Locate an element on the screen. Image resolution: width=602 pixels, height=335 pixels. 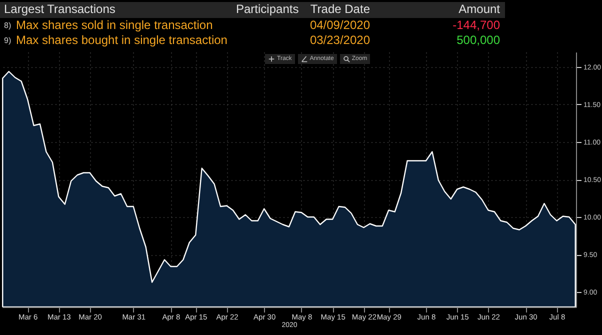
text: 8) is located at coordinates (8, 26).